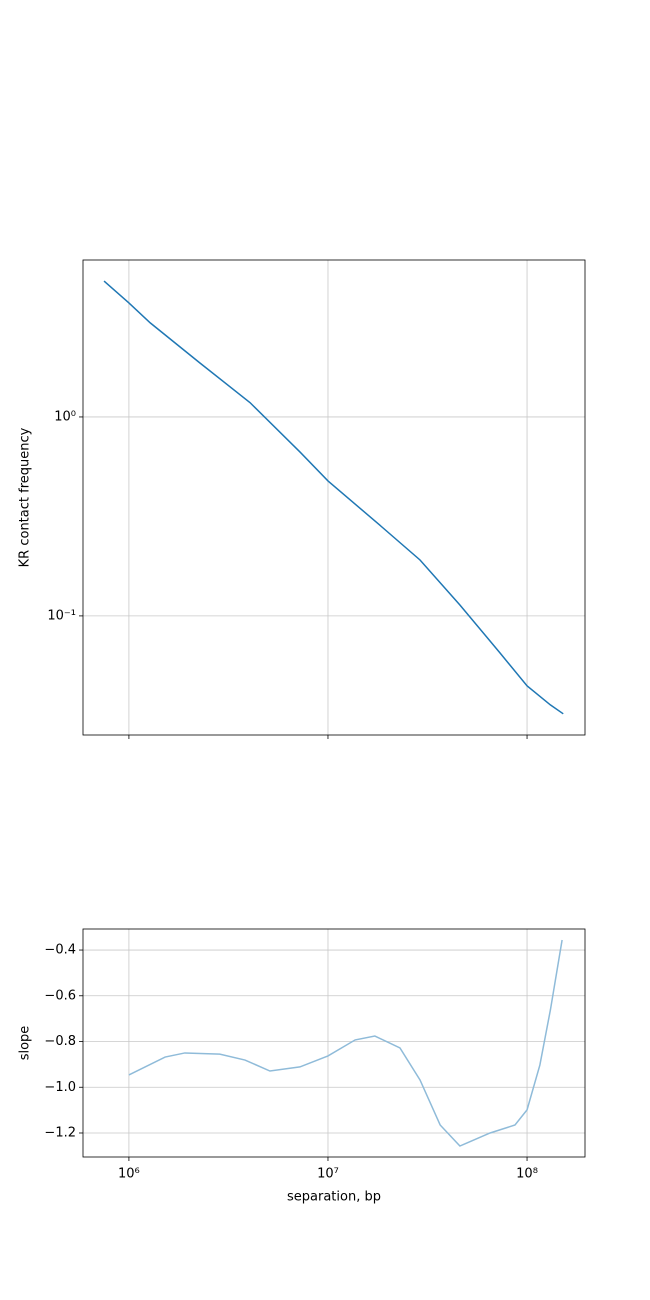 Image resolution: width=650 pixels, height=1300 pixels. I want to click on x-axis-label: separation, bp, so click(334, 1197).